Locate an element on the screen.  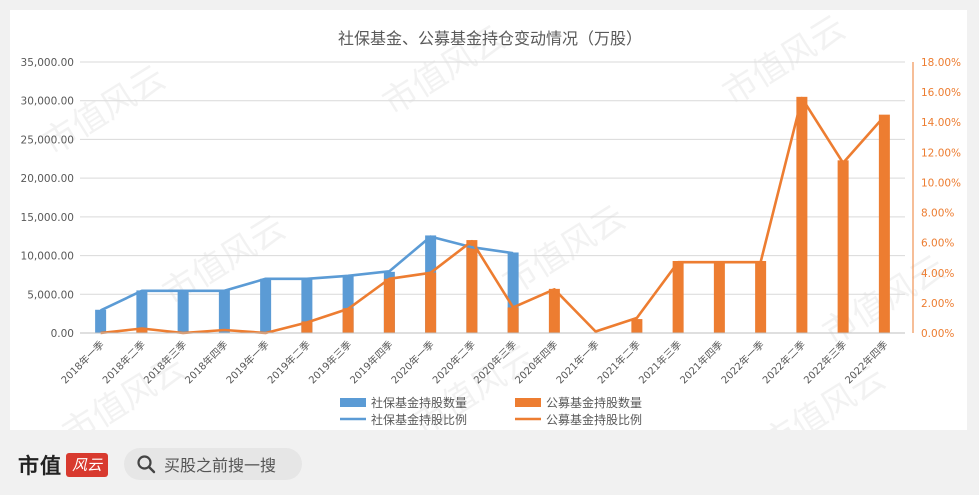
left-tick-label: 25,000.00 is located at coordinates (47, 140).